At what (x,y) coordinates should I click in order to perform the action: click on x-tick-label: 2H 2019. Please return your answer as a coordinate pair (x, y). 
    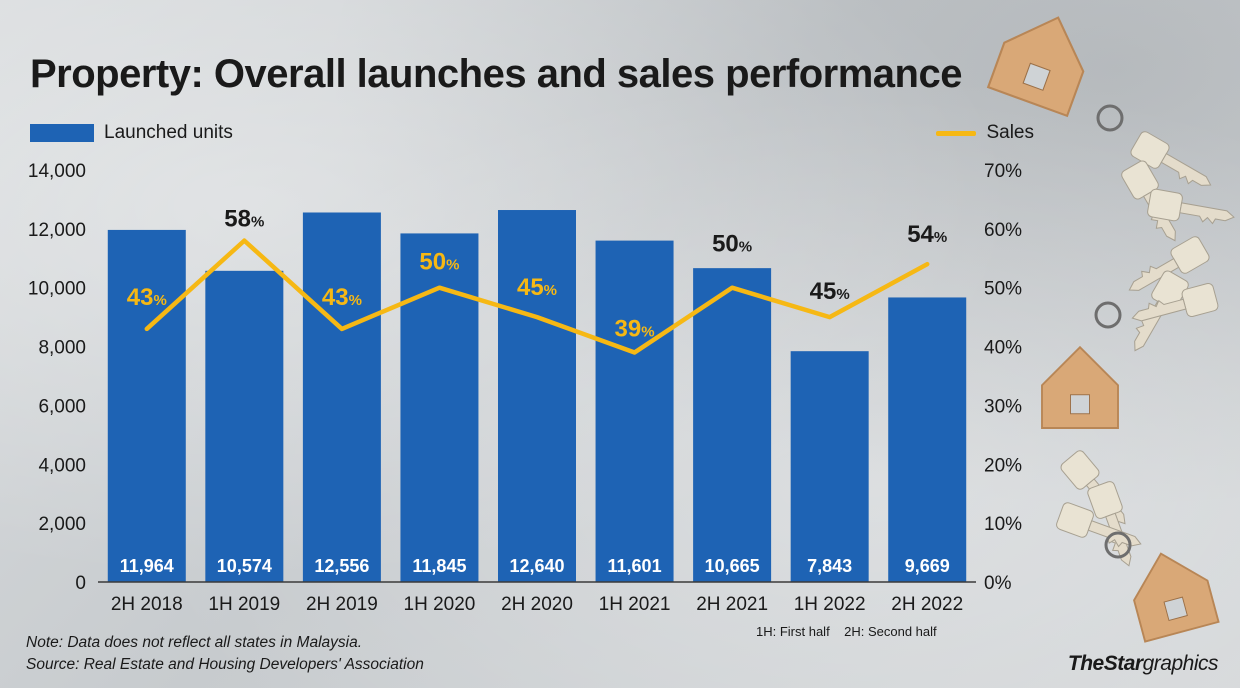
    Looking at the image, I should click on (342, 604).